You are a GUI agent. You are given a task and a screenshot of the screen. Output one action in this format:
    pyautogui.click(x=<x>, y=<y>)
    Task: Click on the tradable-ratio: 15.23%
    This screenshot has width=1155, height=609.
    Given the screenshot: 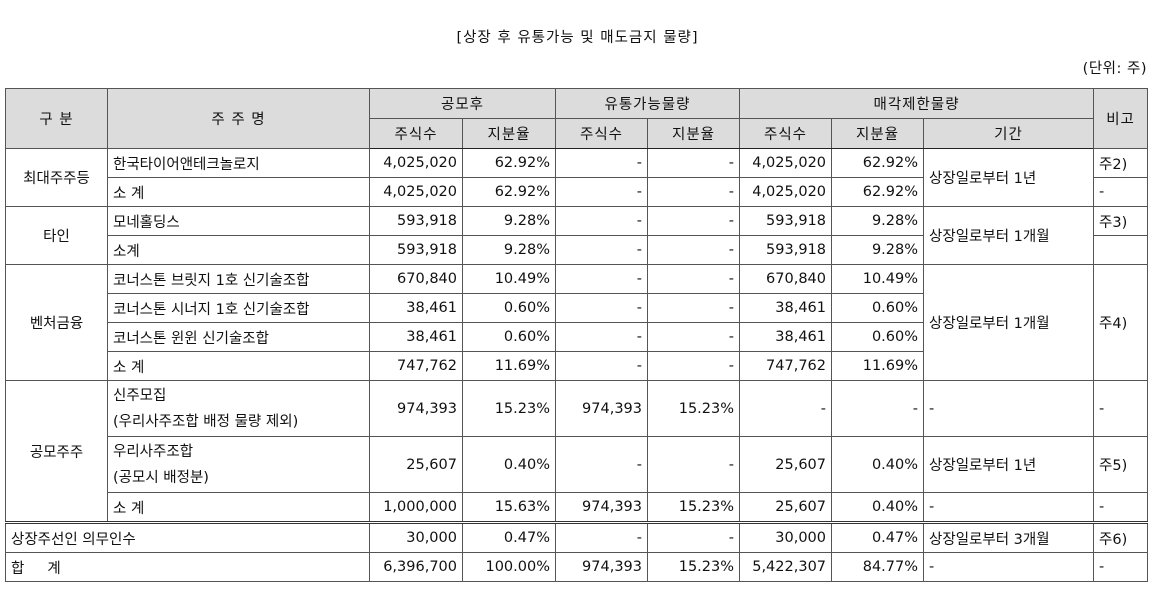 What is the action you would take?
    pyautogui.click(x=693, y=567)
    